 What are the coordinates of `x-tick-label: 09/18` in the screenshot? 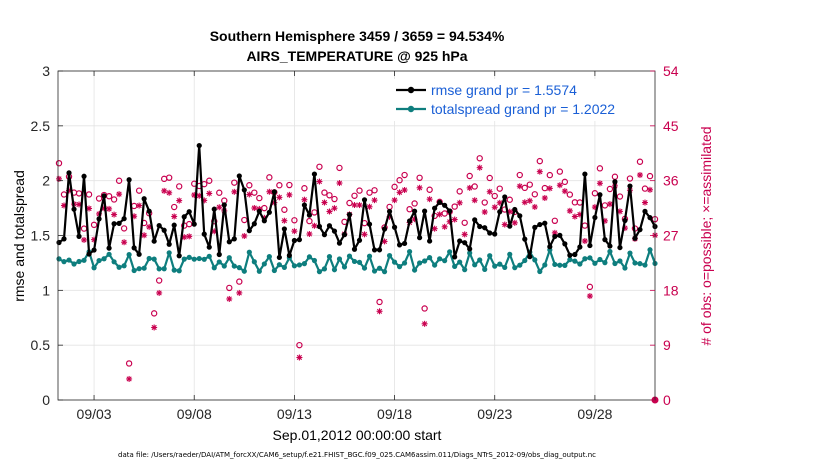 It's located at (394, 414).